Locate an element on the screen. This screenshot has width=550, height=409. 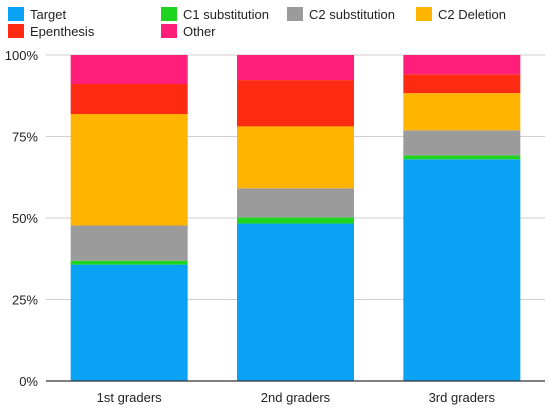
legend-item-other: Other is located at coordinates (188, 31).